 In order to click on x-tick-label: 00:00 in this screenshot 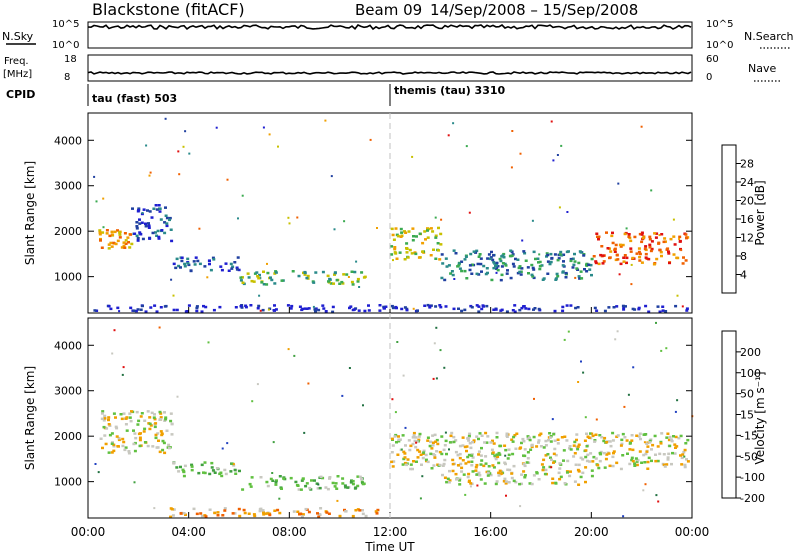, I will do `click(692, 532)`.